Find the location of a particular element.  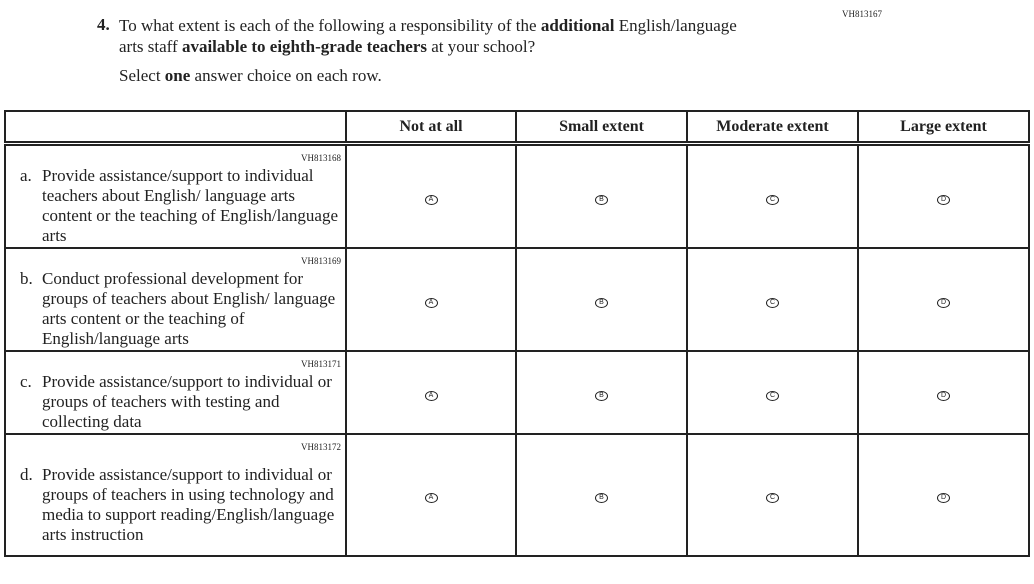

item-code: VH813169 is located at coordinates (321, 261).